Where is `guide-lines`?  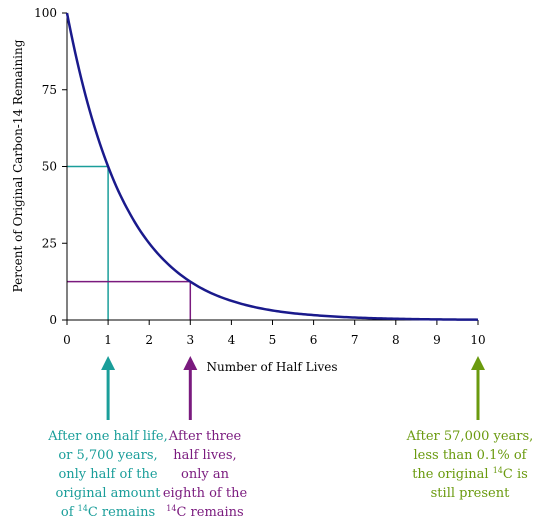 guide-lines is located at coordinates (129, 242).